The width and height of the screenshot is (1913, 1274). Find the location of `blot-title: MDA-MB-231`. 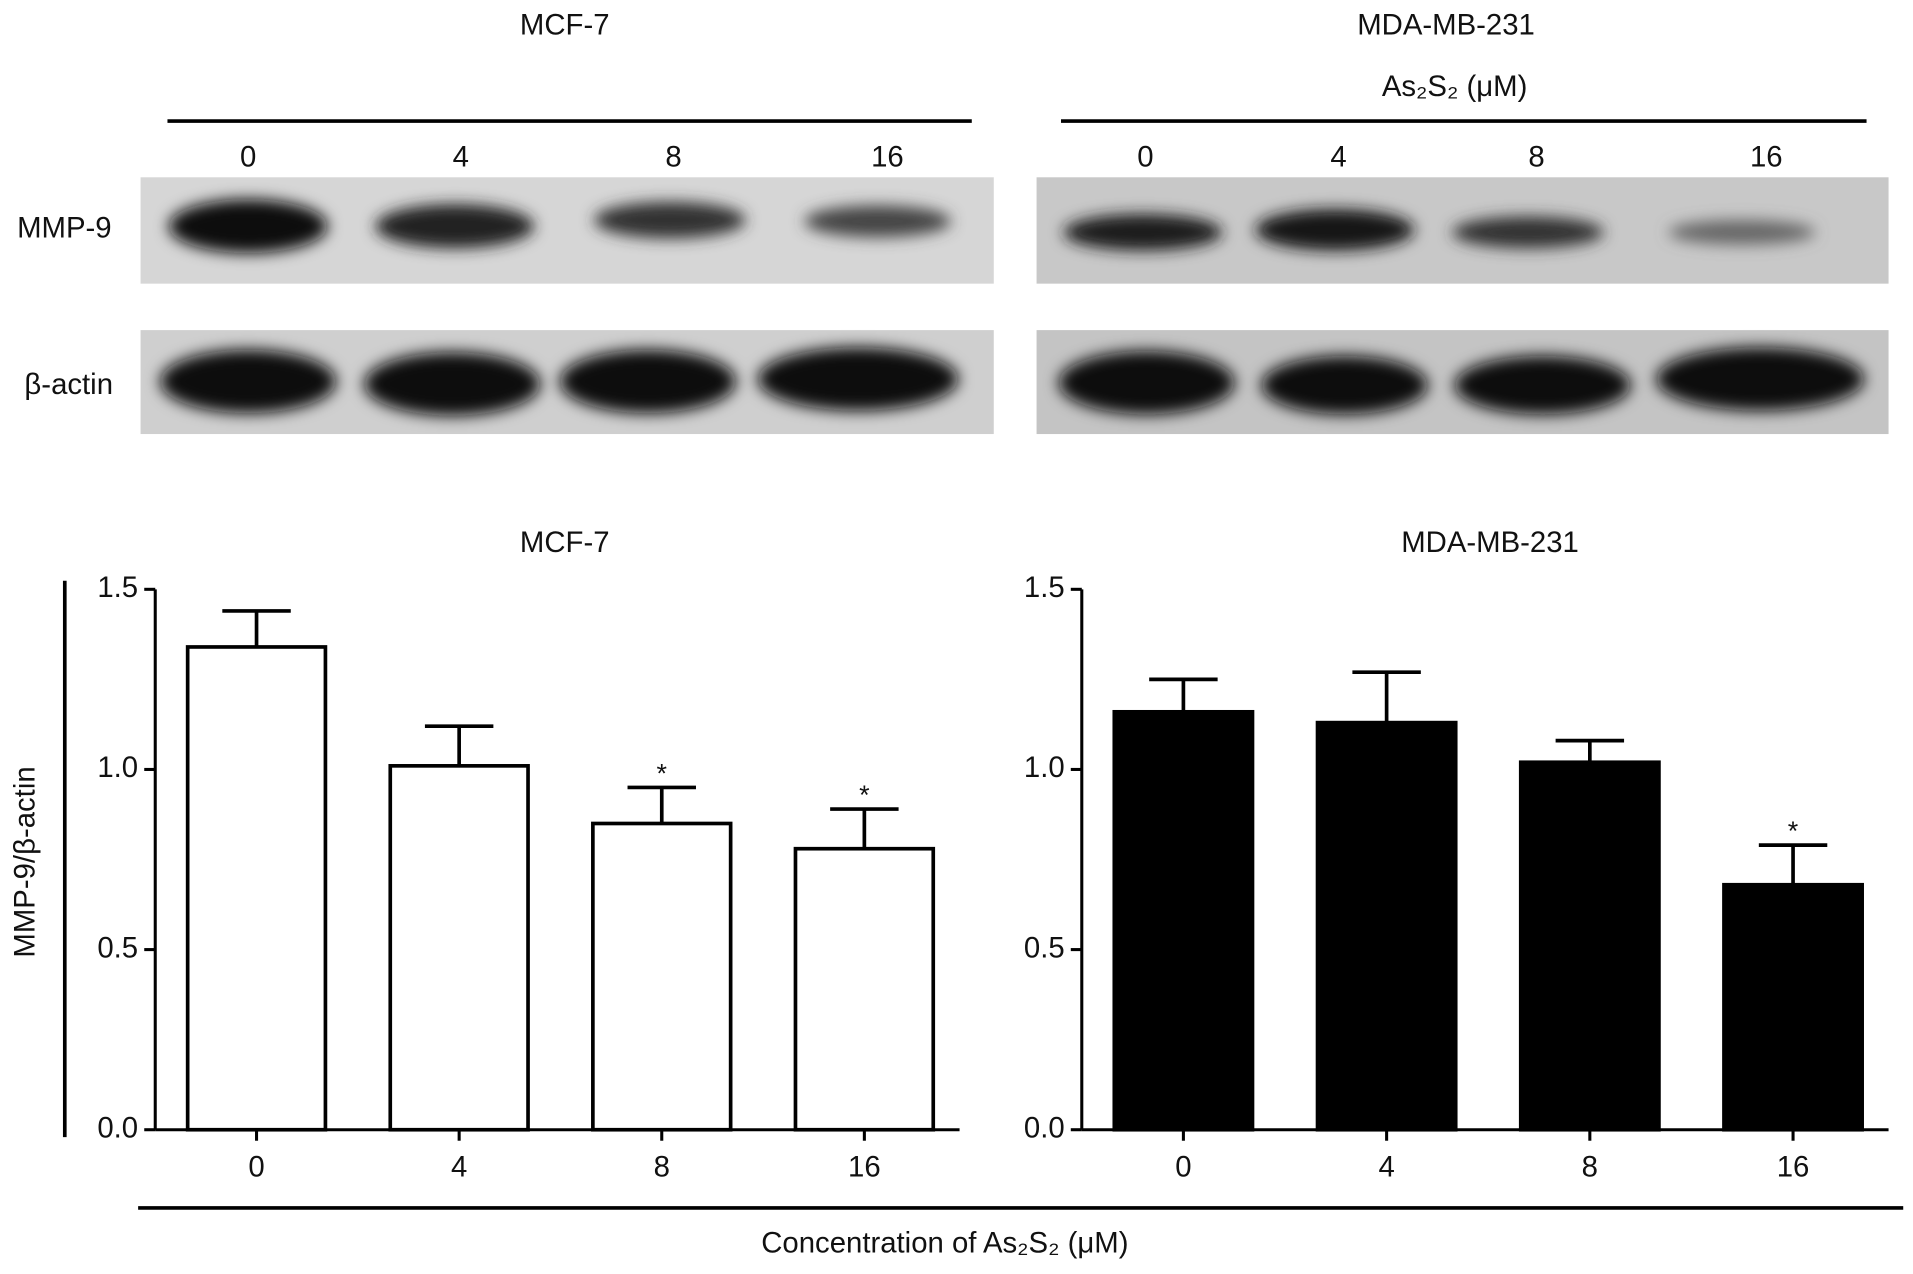

blot-title: MDA-MB-231 is located at coordinates (1446, 25).